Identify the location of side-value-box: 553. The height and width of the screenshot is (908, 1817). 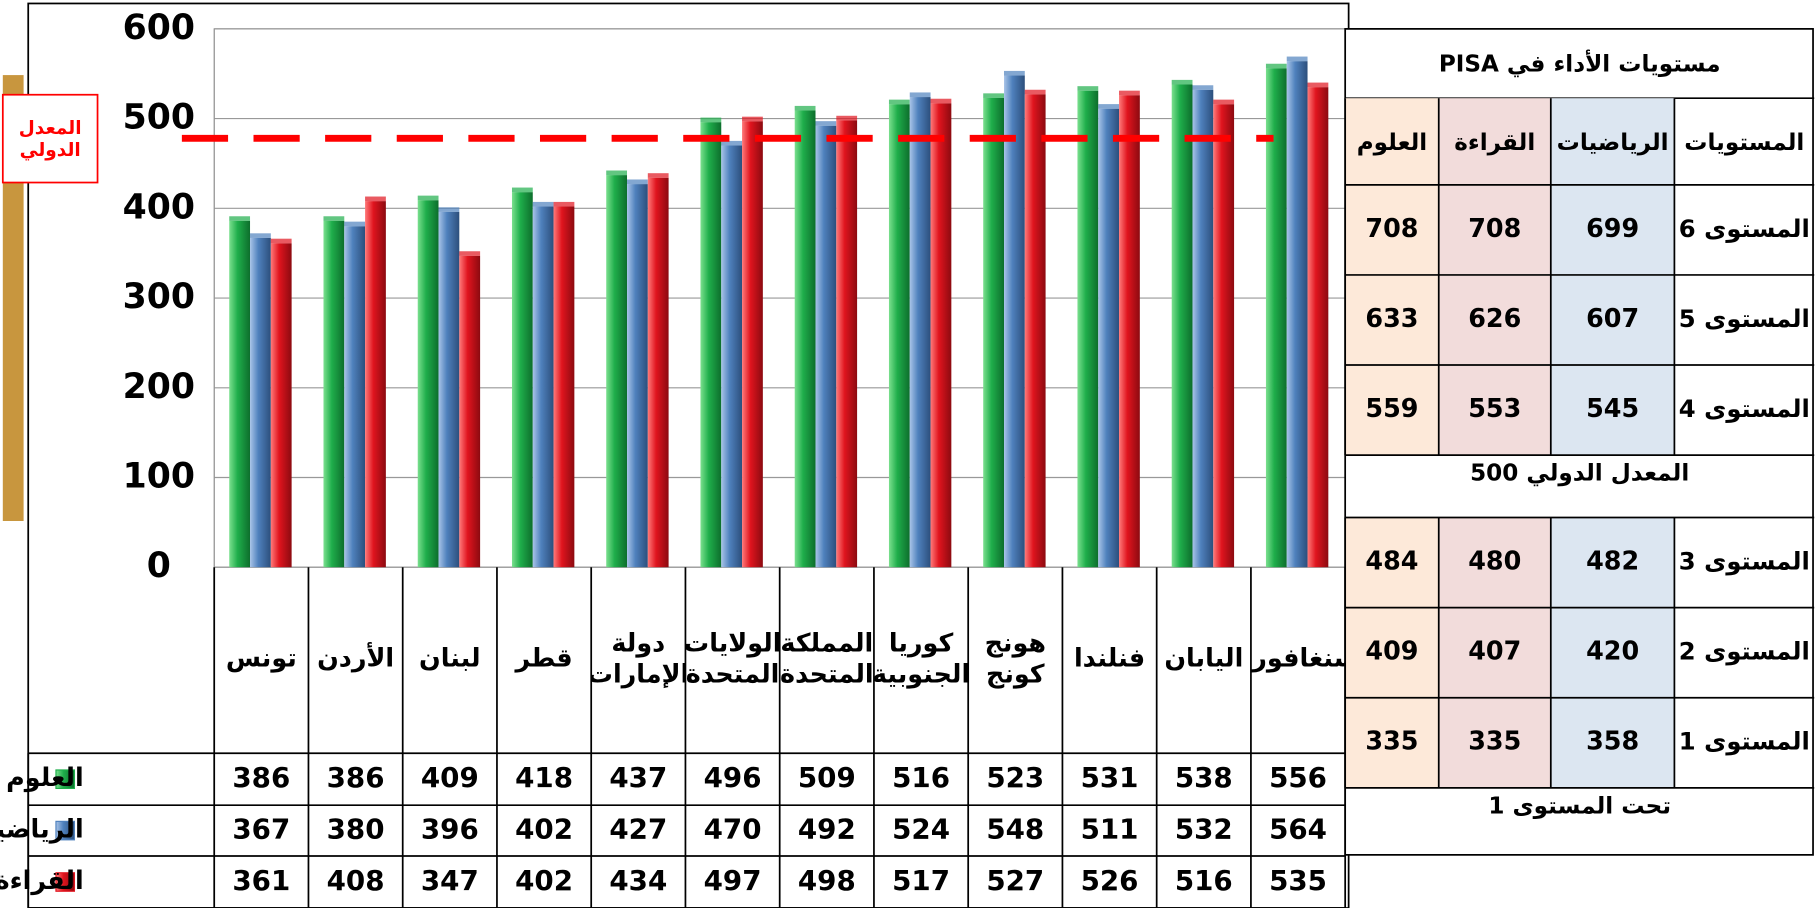
(1495, 409).